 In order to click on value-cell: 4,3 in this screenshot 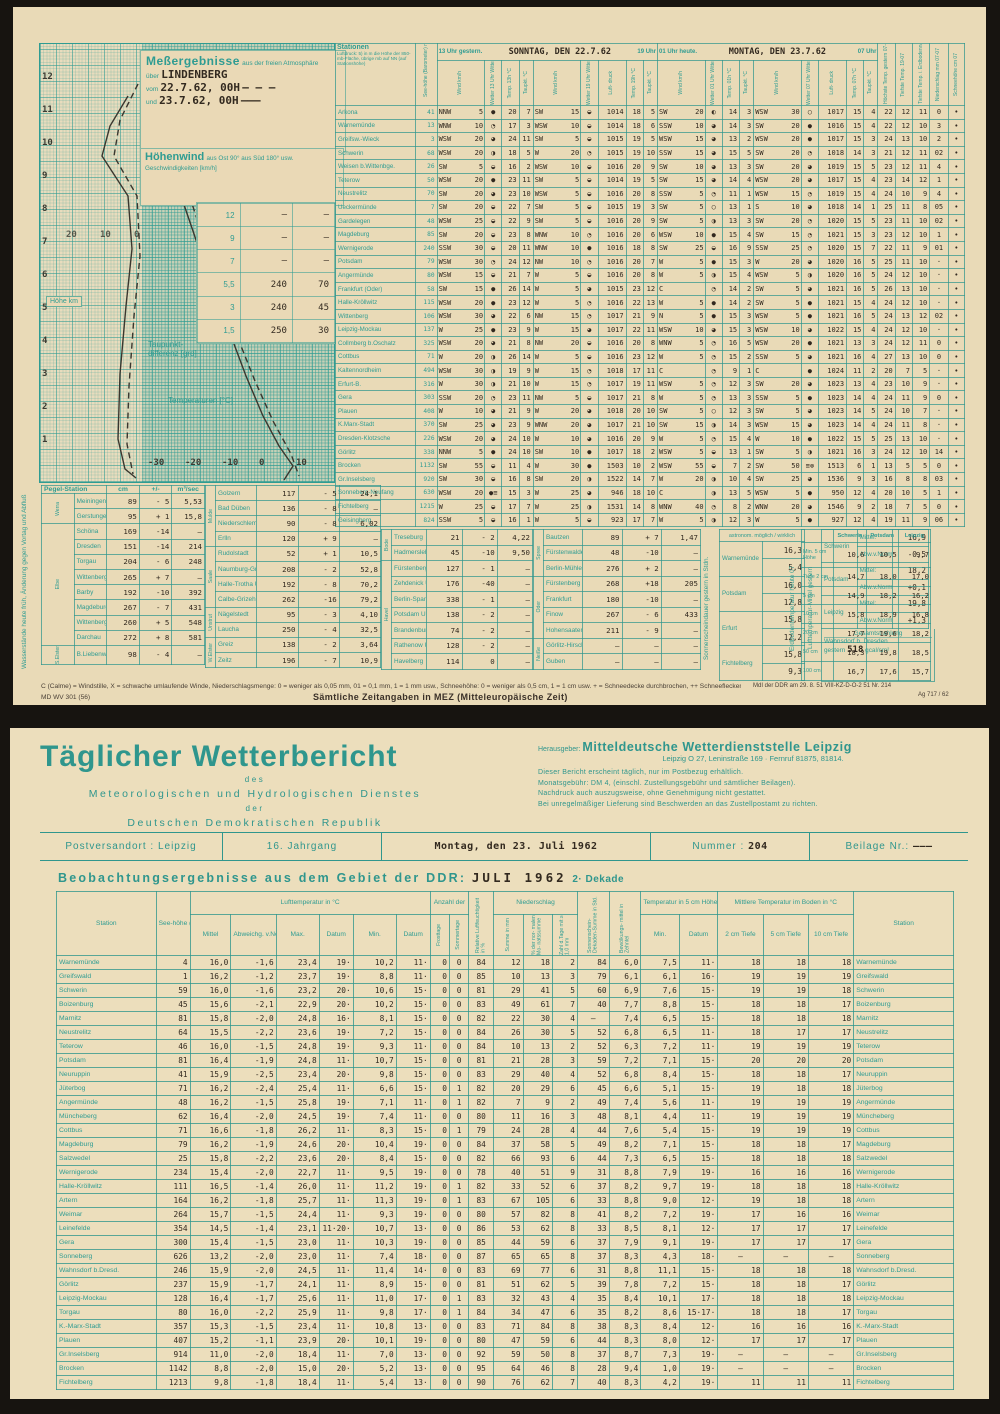, I will do `click(660, 1256)`.